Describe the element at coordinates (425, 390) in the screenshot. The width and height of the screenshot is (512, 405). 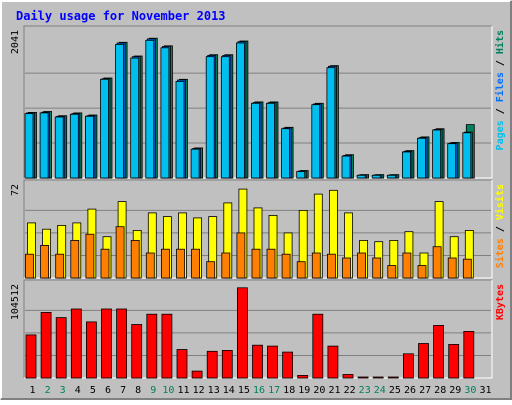
I see `x-tick-label-day-27: 27` at that location.